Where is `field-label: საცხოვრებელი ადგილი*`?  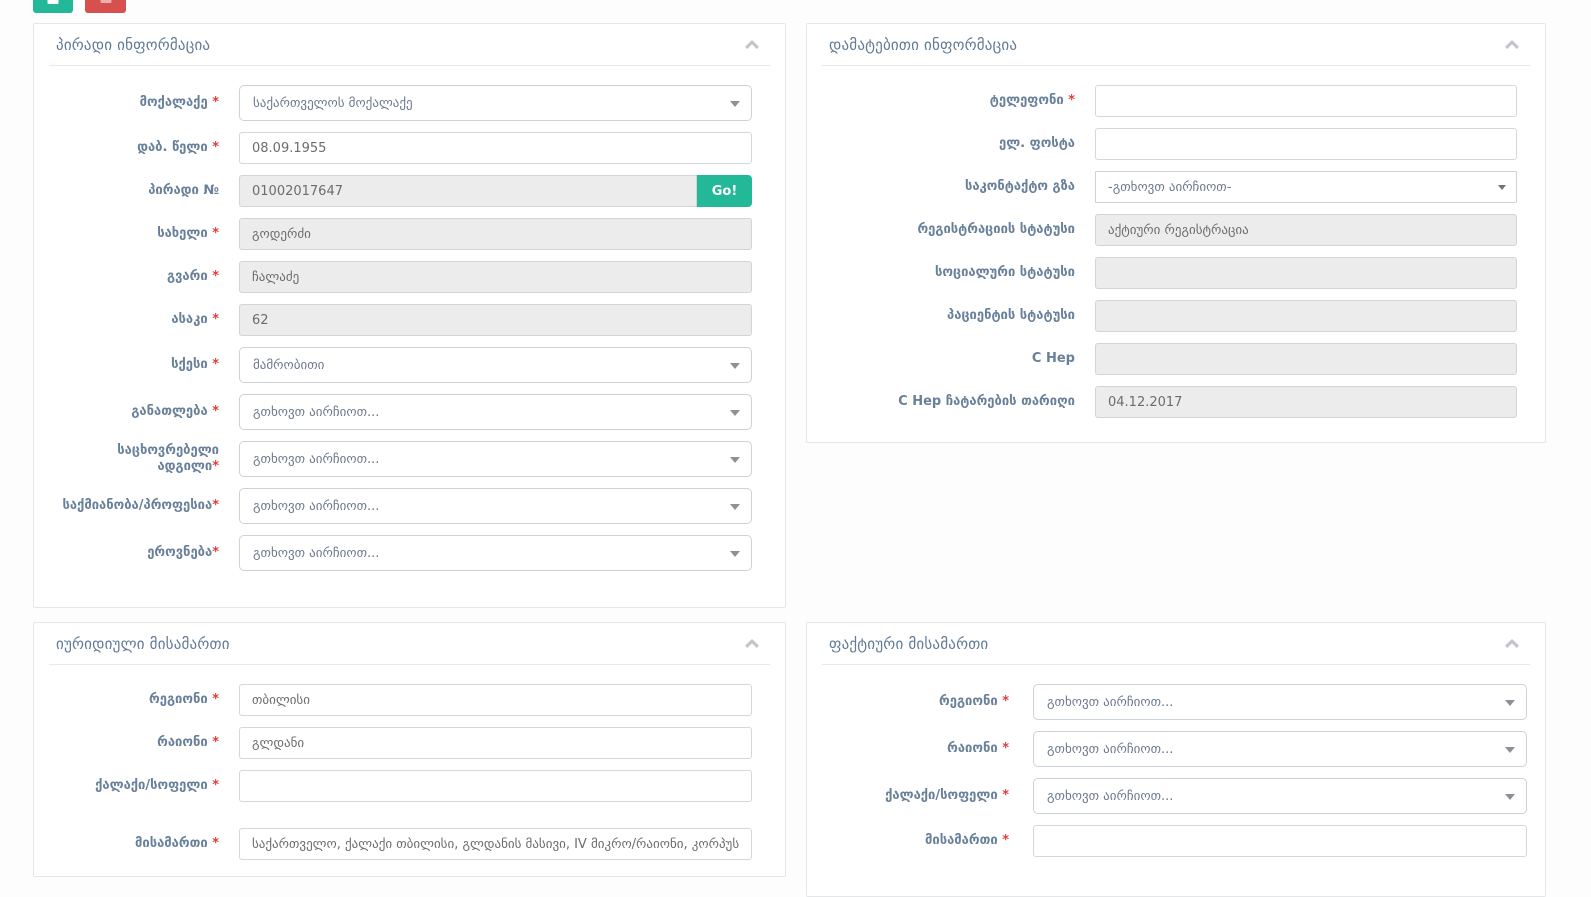
field-label: საცხოვრებელი ადგილი* is located at coordinates (168, 458).